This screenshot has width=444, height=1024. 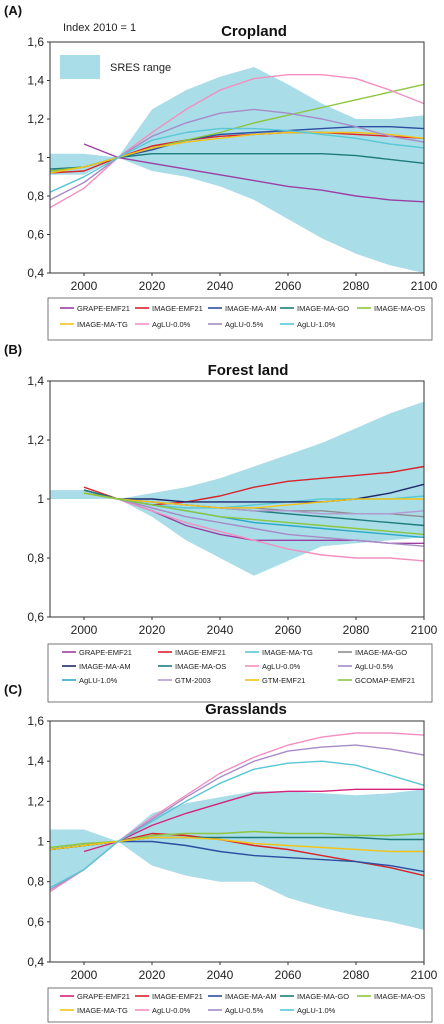 I want to click on sres-range-band, so click(x=237, y=488).